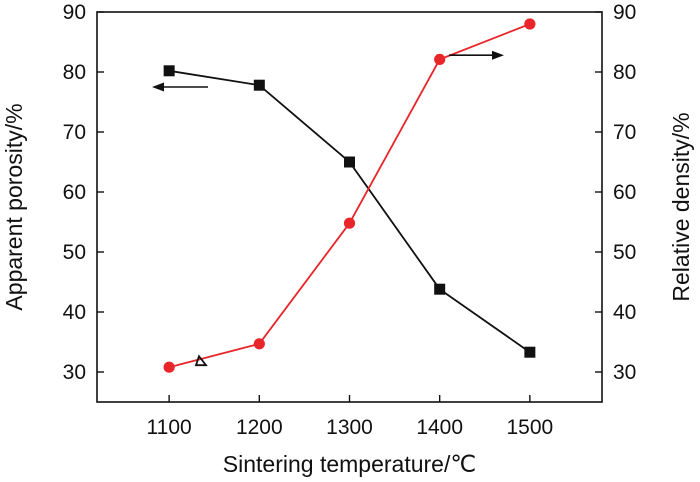 The image size is (700, 482). Describe the element at coordinates (498, 55) in the screenshot. I see `density-arrow-head` at that location.